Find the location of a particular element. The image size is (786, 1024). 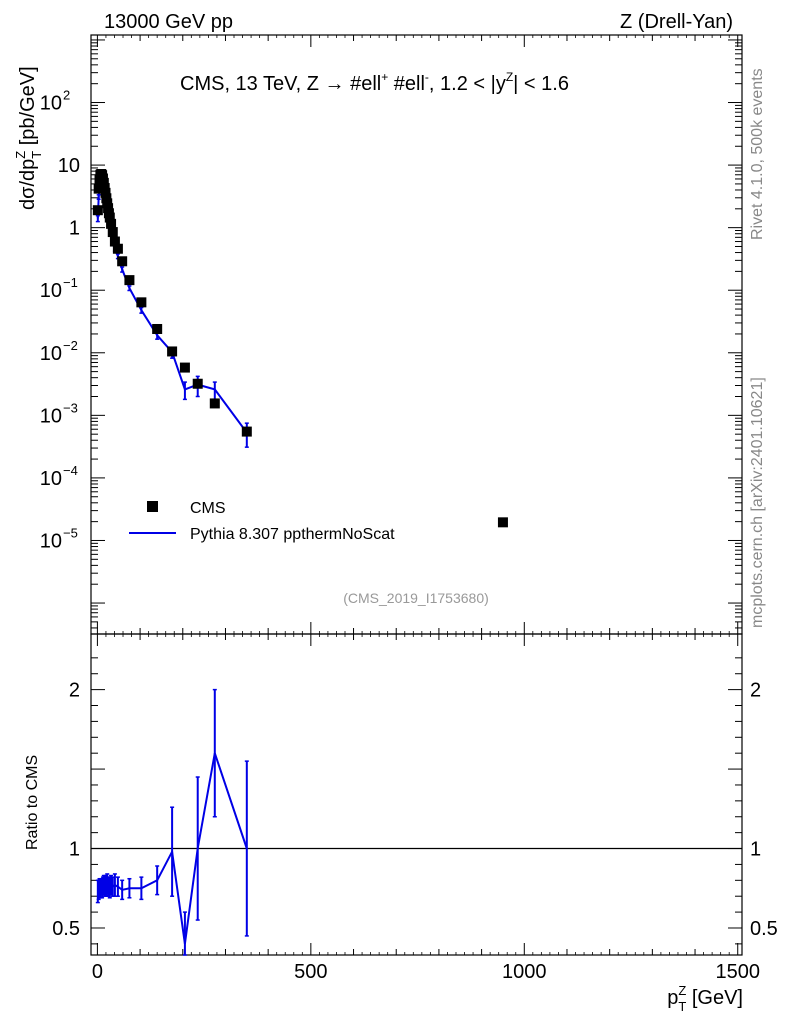

x-tick-label: 500 is located at coordinates (310, 972).